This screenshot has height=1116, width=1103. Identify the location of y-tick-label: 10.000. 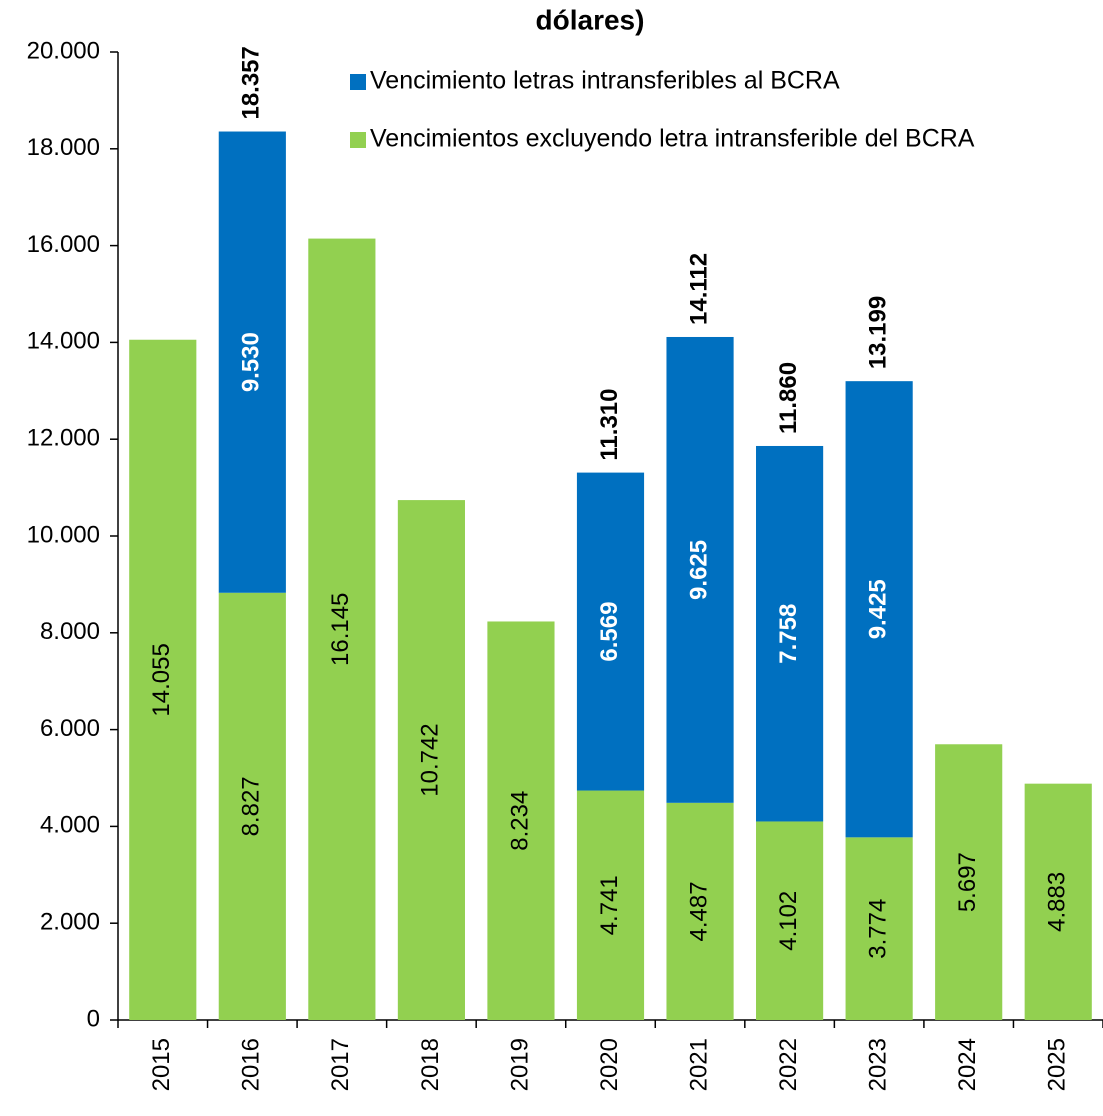
(63, 534).